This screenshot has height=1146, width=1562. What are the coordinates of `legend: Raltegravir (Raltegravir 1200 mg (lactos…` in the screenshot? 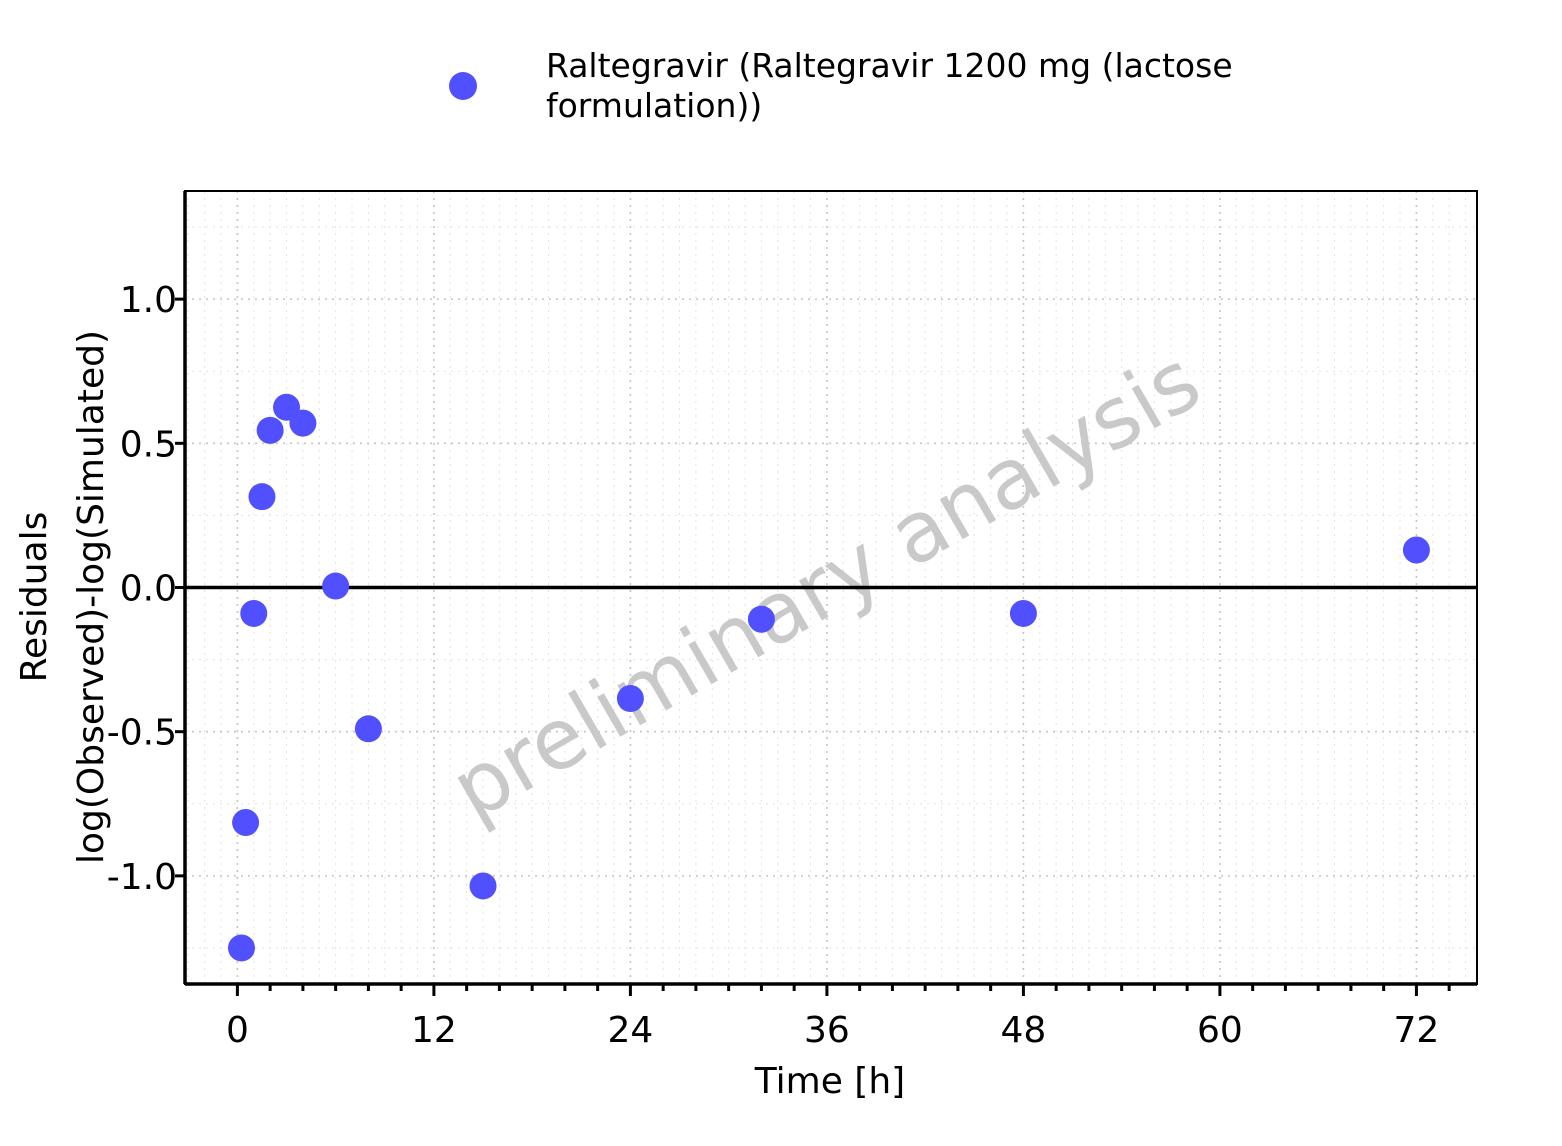 It's located at (841, 85).